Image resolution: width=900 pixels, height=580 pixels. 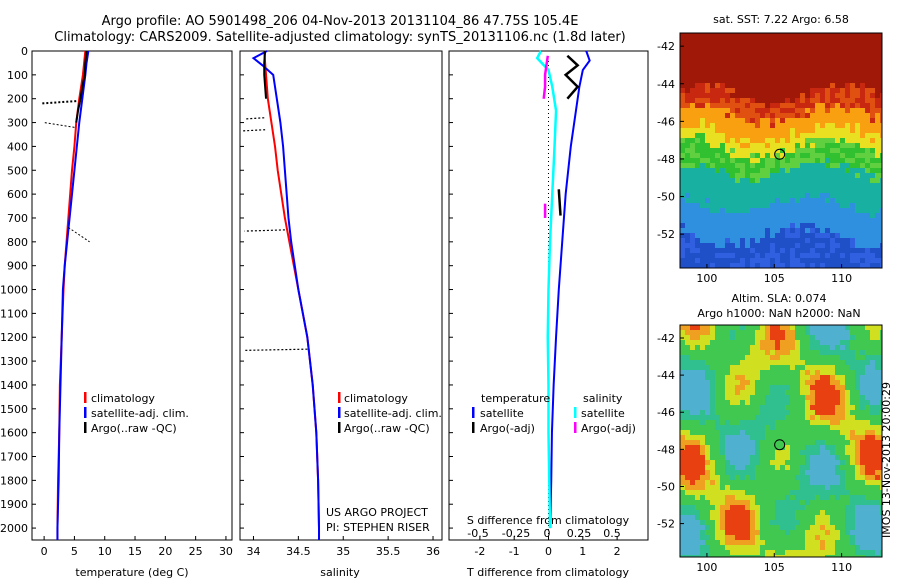 I want to click on salinity-legend-label: climatology, so click(x=376, y=398).